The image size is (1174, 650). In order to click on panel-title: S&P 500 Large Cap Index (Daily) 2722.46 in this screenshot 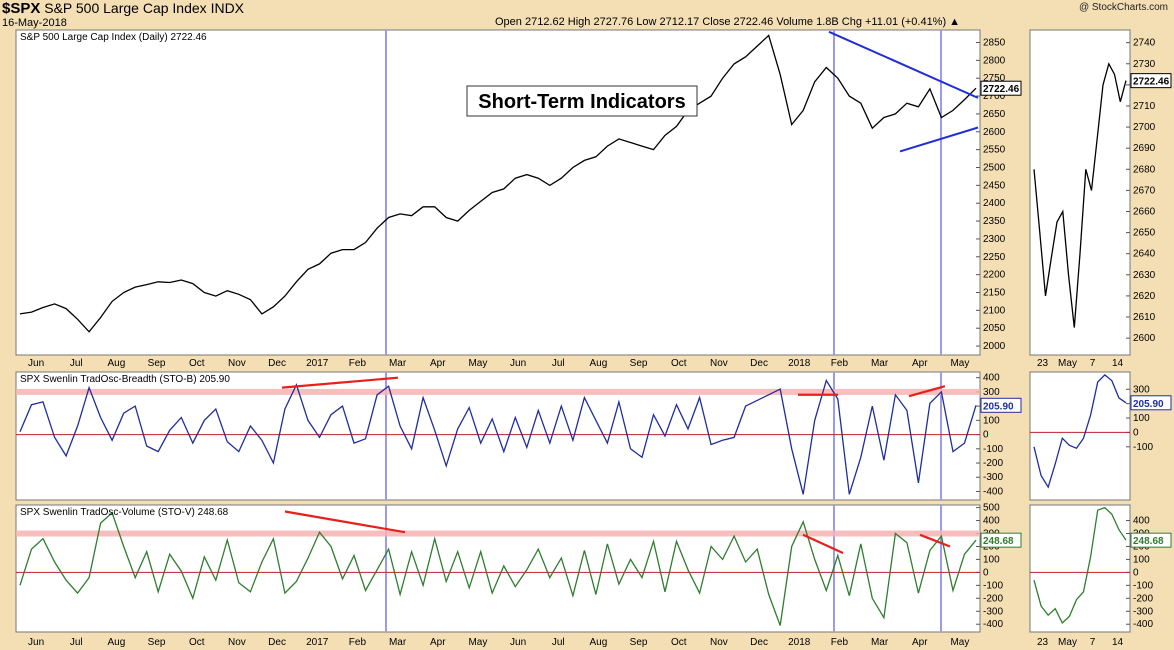, I will do `click(113, 37)`.